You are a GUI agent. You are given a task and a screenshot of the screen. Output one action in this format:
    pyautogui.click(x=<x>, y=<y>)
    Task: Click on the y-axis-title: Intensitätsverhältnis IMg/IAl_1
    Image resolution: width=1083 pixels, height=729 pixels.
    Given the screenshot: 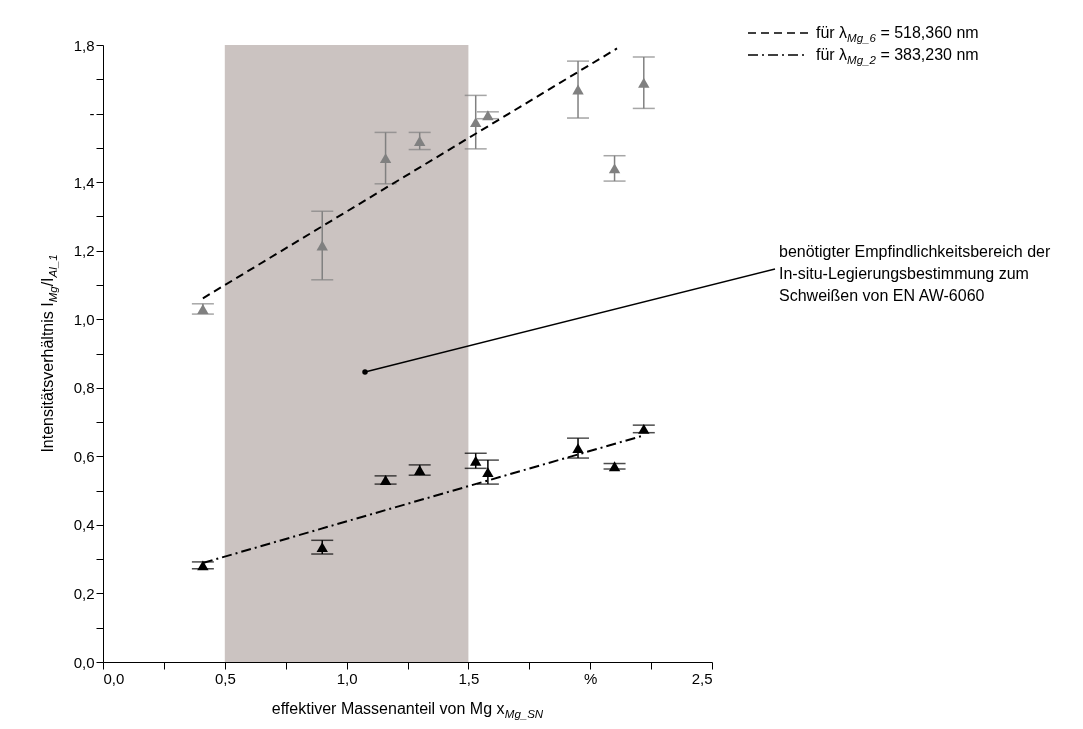 What is the action you would take?
    pyautogui.click(x=49, y=353)
    